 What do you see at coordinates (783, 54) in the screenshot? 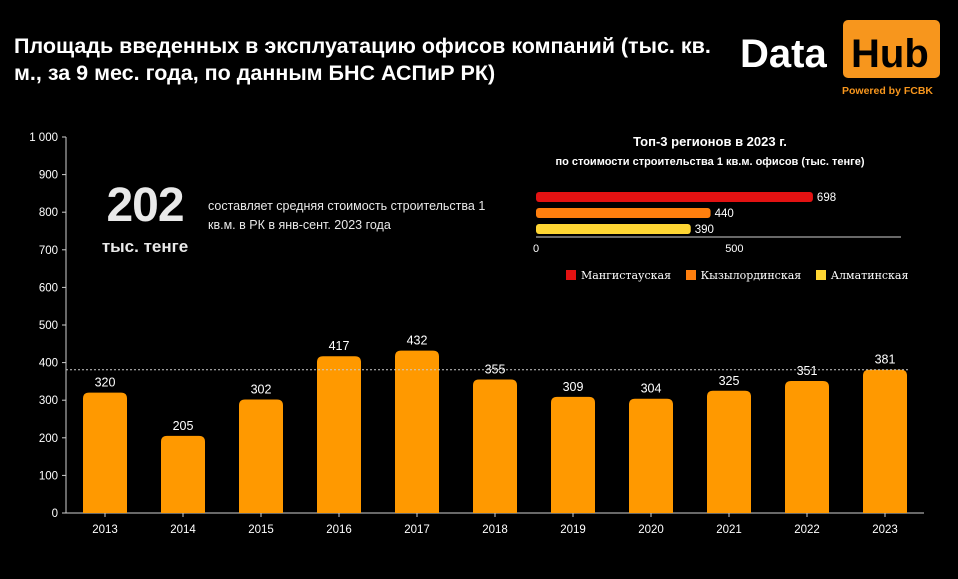
I see `logo-word-data: Data` at bounding box center [783, 54].